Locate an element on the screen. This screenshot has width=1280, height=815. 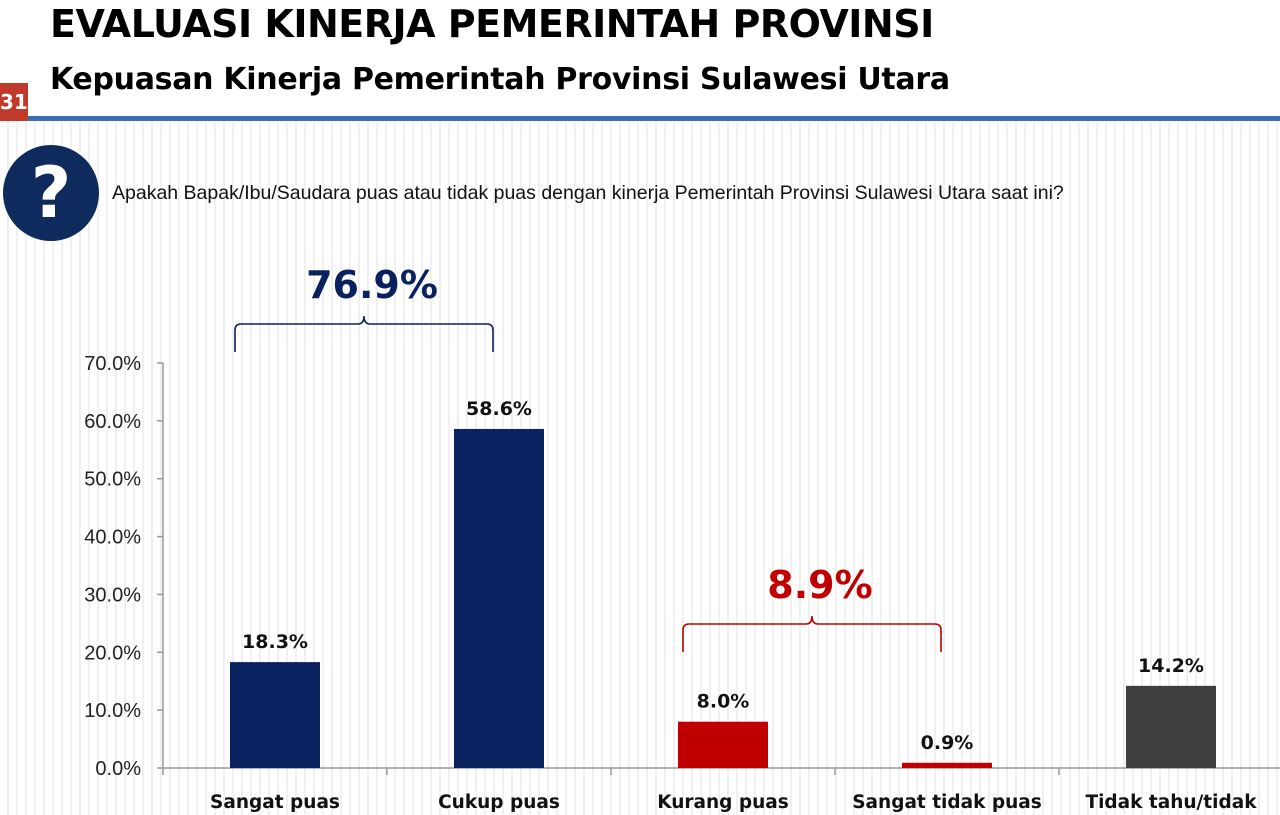
page-number-badge: 31 is located at coordinates (14, 102).